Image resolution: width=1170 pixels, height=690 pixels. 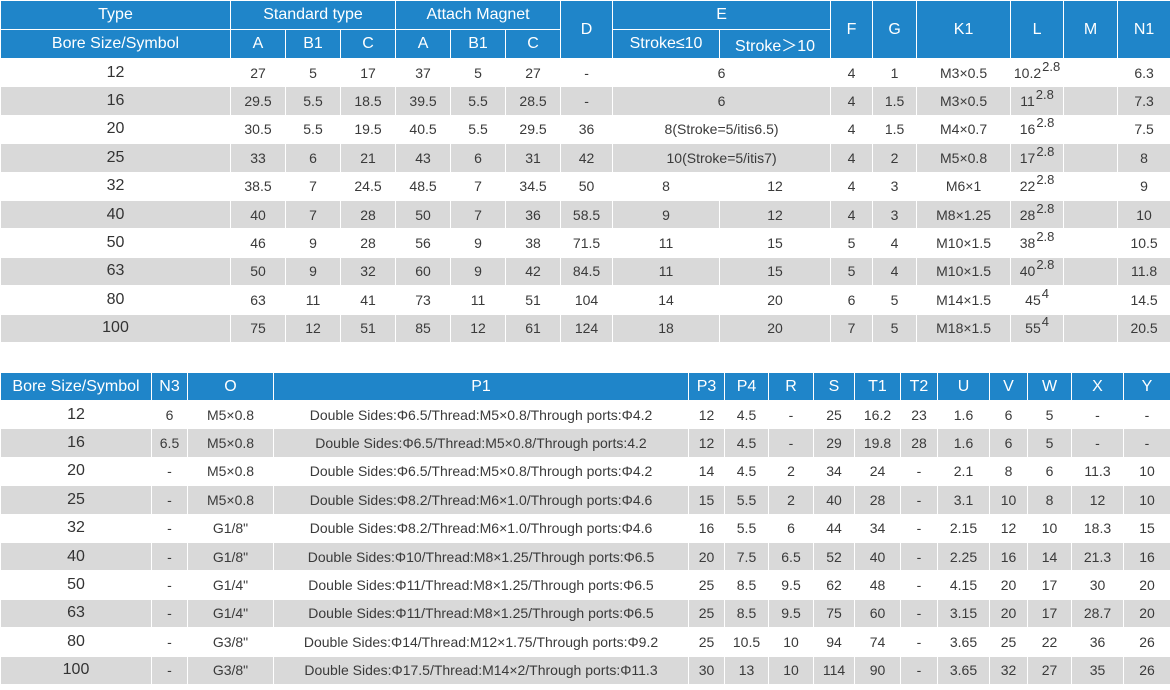 I want to click on t1-cell: 28, so click(x=877, y=500).